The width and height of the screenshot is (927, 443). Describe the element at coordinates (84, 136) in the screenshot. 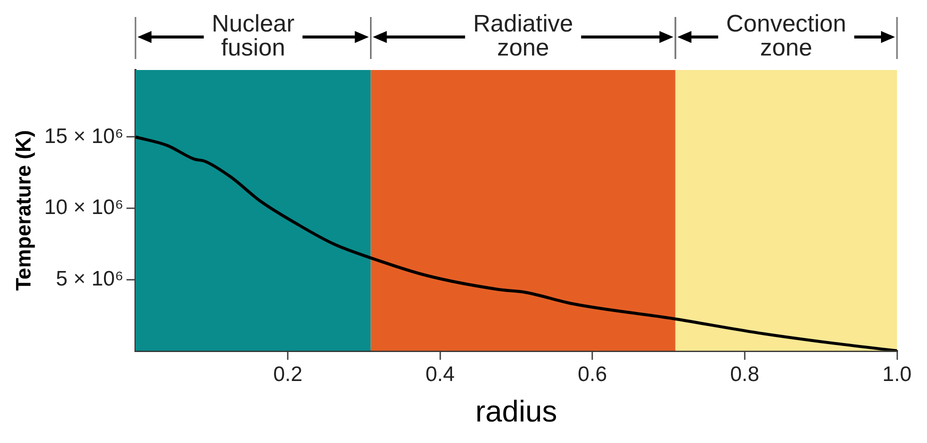

I see `y-tick-label: 15 × 10⁶` at that location.